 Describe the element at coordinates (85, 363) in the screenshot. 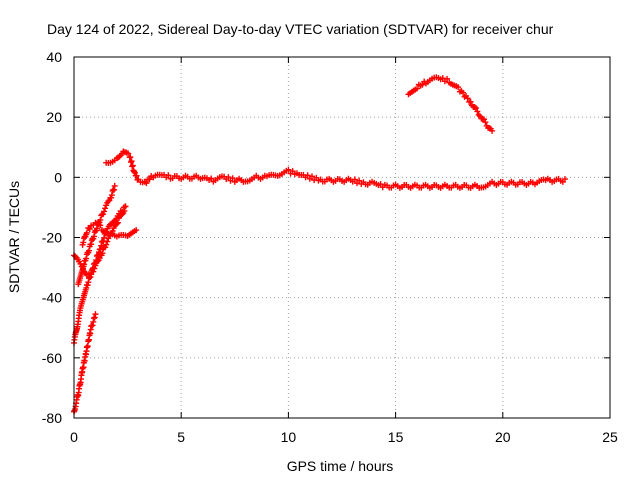

I see `series-early-track-a` at that location.